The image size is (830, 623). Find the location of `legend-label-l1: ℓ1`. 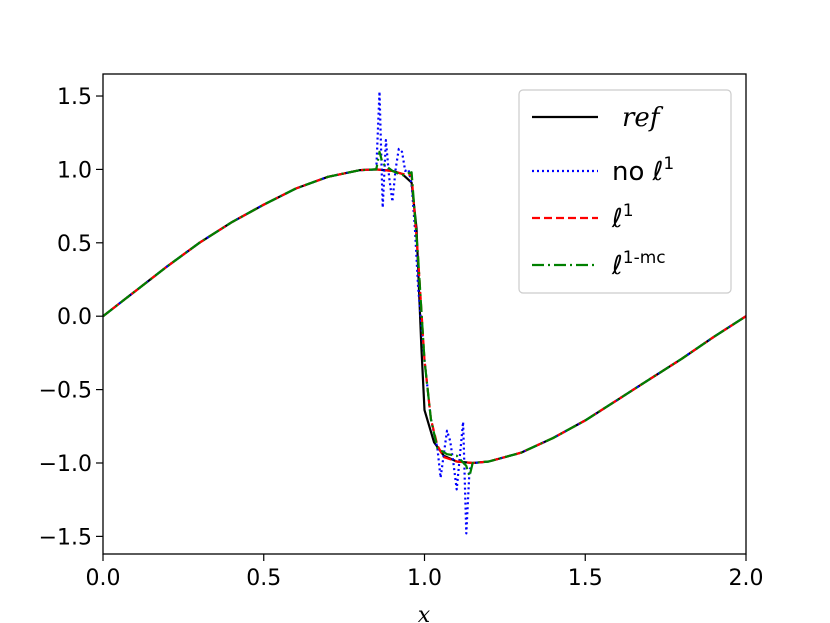

legend-label-l1: ℓ1 is located at coordinates (622, 217).